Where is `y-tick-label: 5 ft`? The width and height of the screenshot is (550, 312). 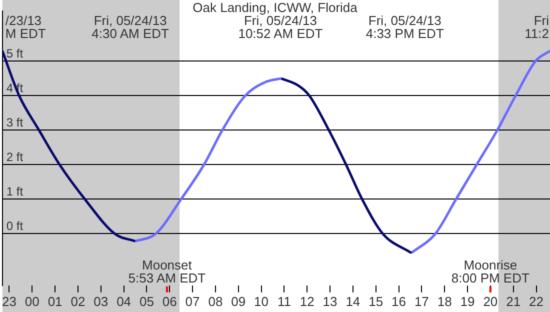
y-tick-label: 5 ft is located at coordinates (15, 53).